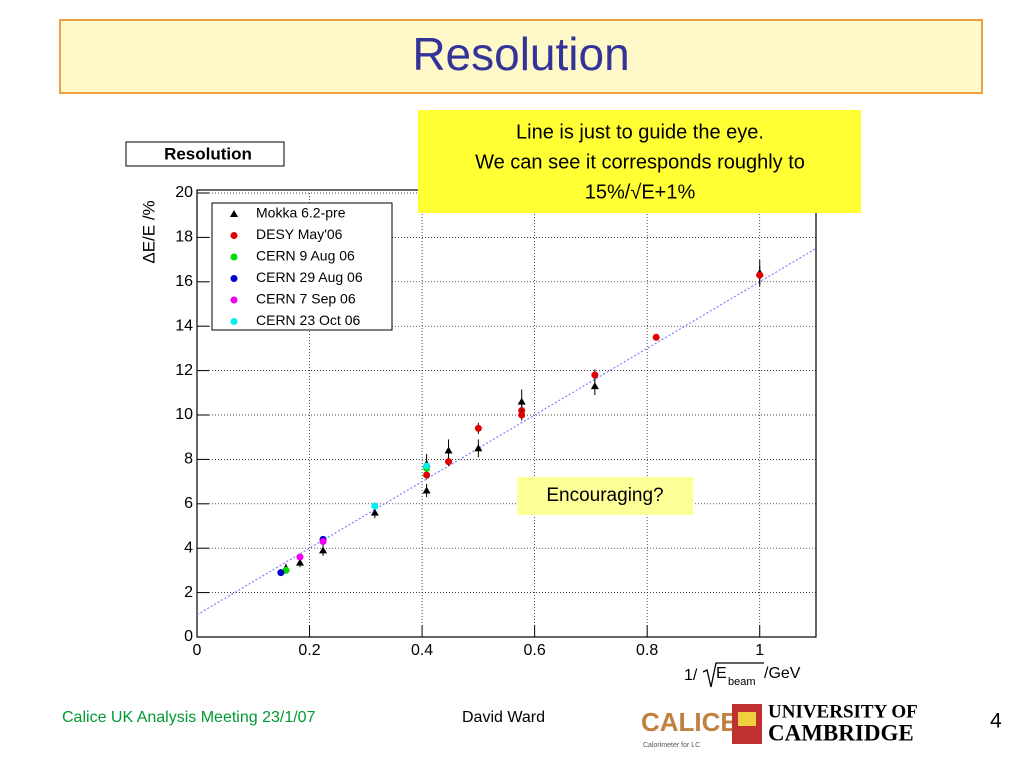 Image resolution: width=1024 pixels, height=768 pixels. What do you see at coordinates (747, 719) in the screenshot?
I see `crest-detail` at bounding box center [747, 719].